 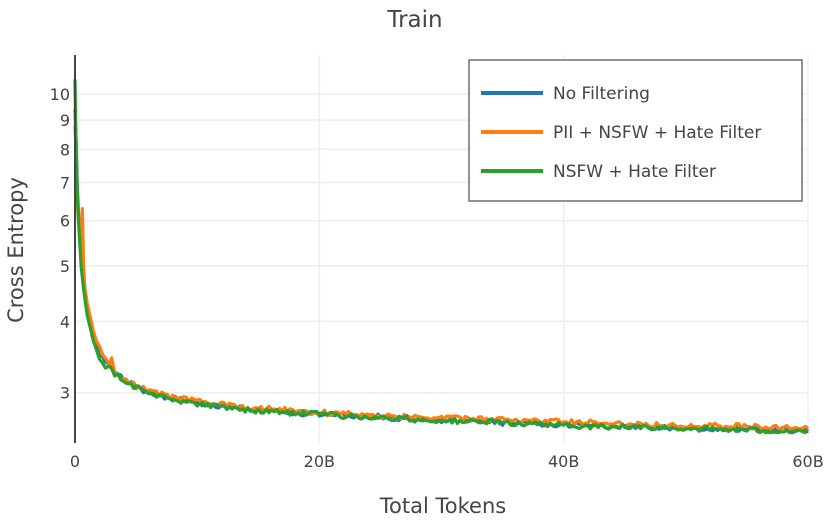 I want to click on y-tick-label: 8, so click(x=65, y=149).